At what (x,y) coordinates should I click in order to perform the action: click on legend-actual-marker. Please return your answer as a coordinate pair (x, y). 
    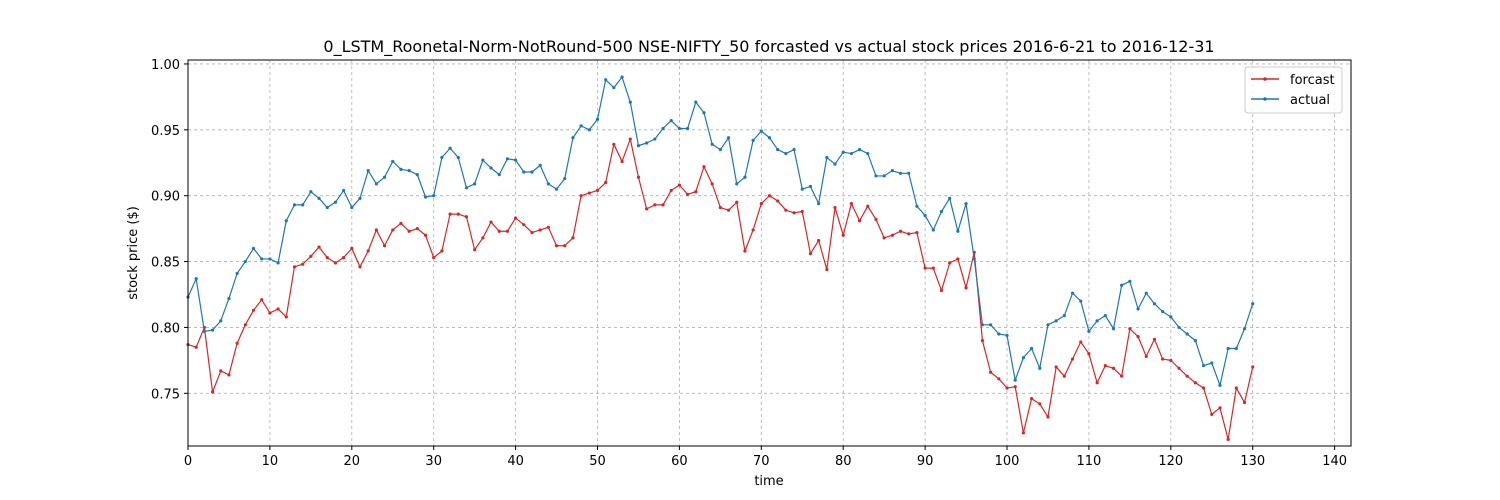
    Looking at the image, I should click on (1265, 99).